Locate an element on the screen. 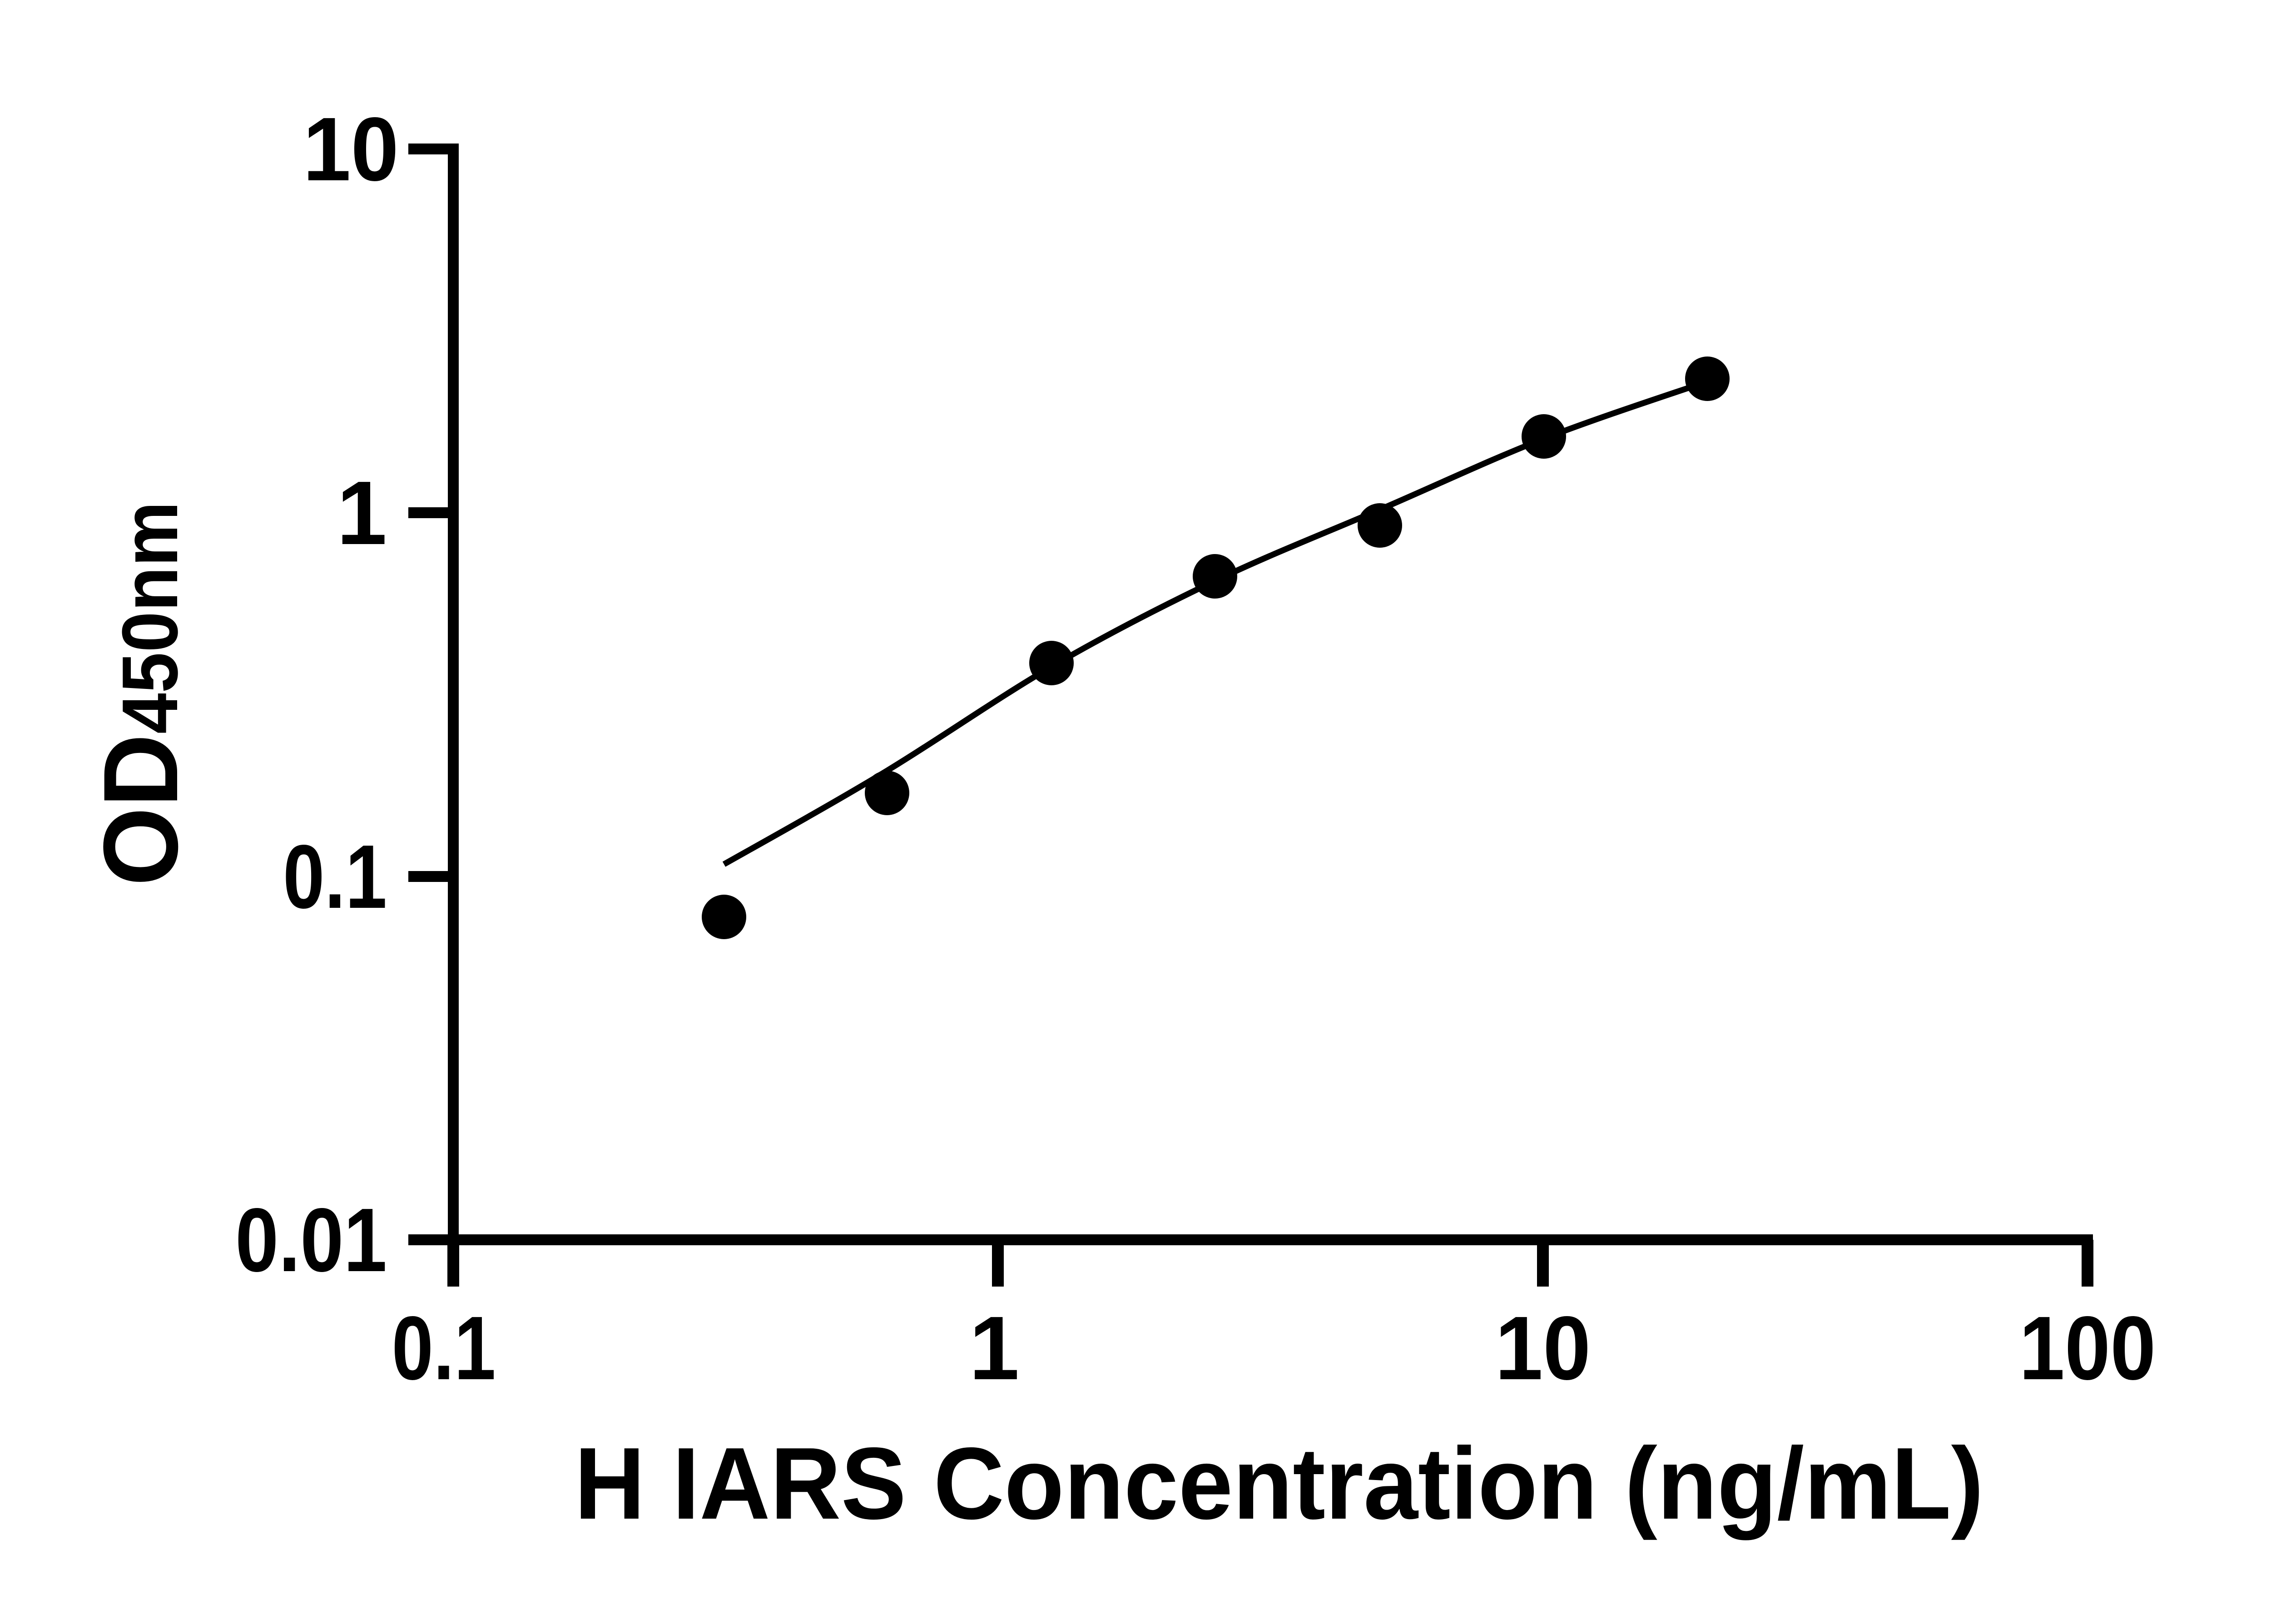 Image resolution: width=2271 pixels, height=1624 pixels. svg-text: 100 is located at coordinates (2087, 1348).